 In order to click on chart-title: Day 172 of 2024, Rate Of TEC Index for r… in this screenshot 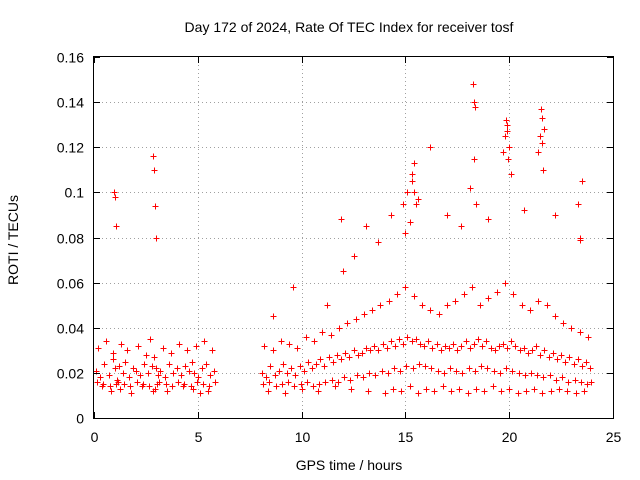, I will do `click(349, 27)`.